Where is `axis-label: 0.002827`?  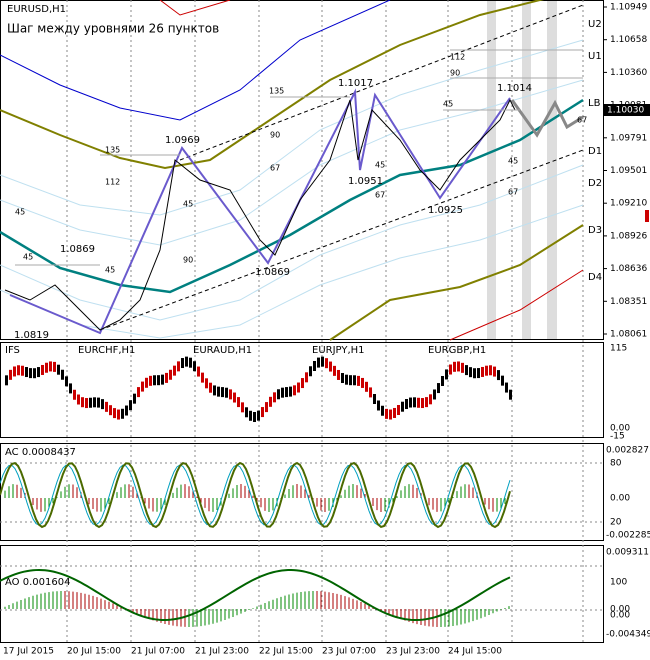
axis-label: 0.002827 is located at coordinates (627, 451).